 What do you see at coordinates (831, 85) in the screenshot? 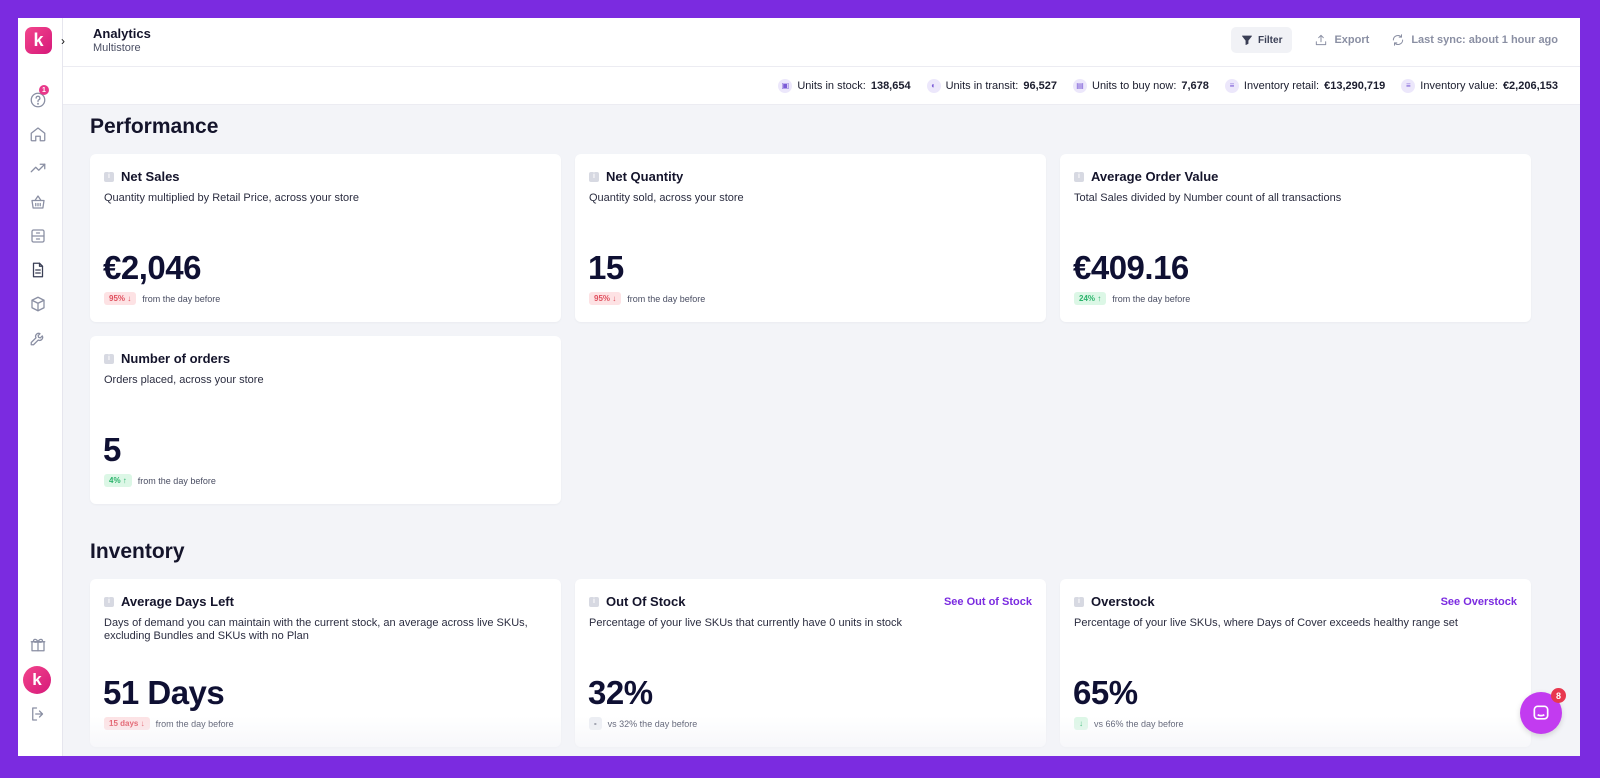
I see `stat-label: Units in stock:` at bounding box center [831, 85].